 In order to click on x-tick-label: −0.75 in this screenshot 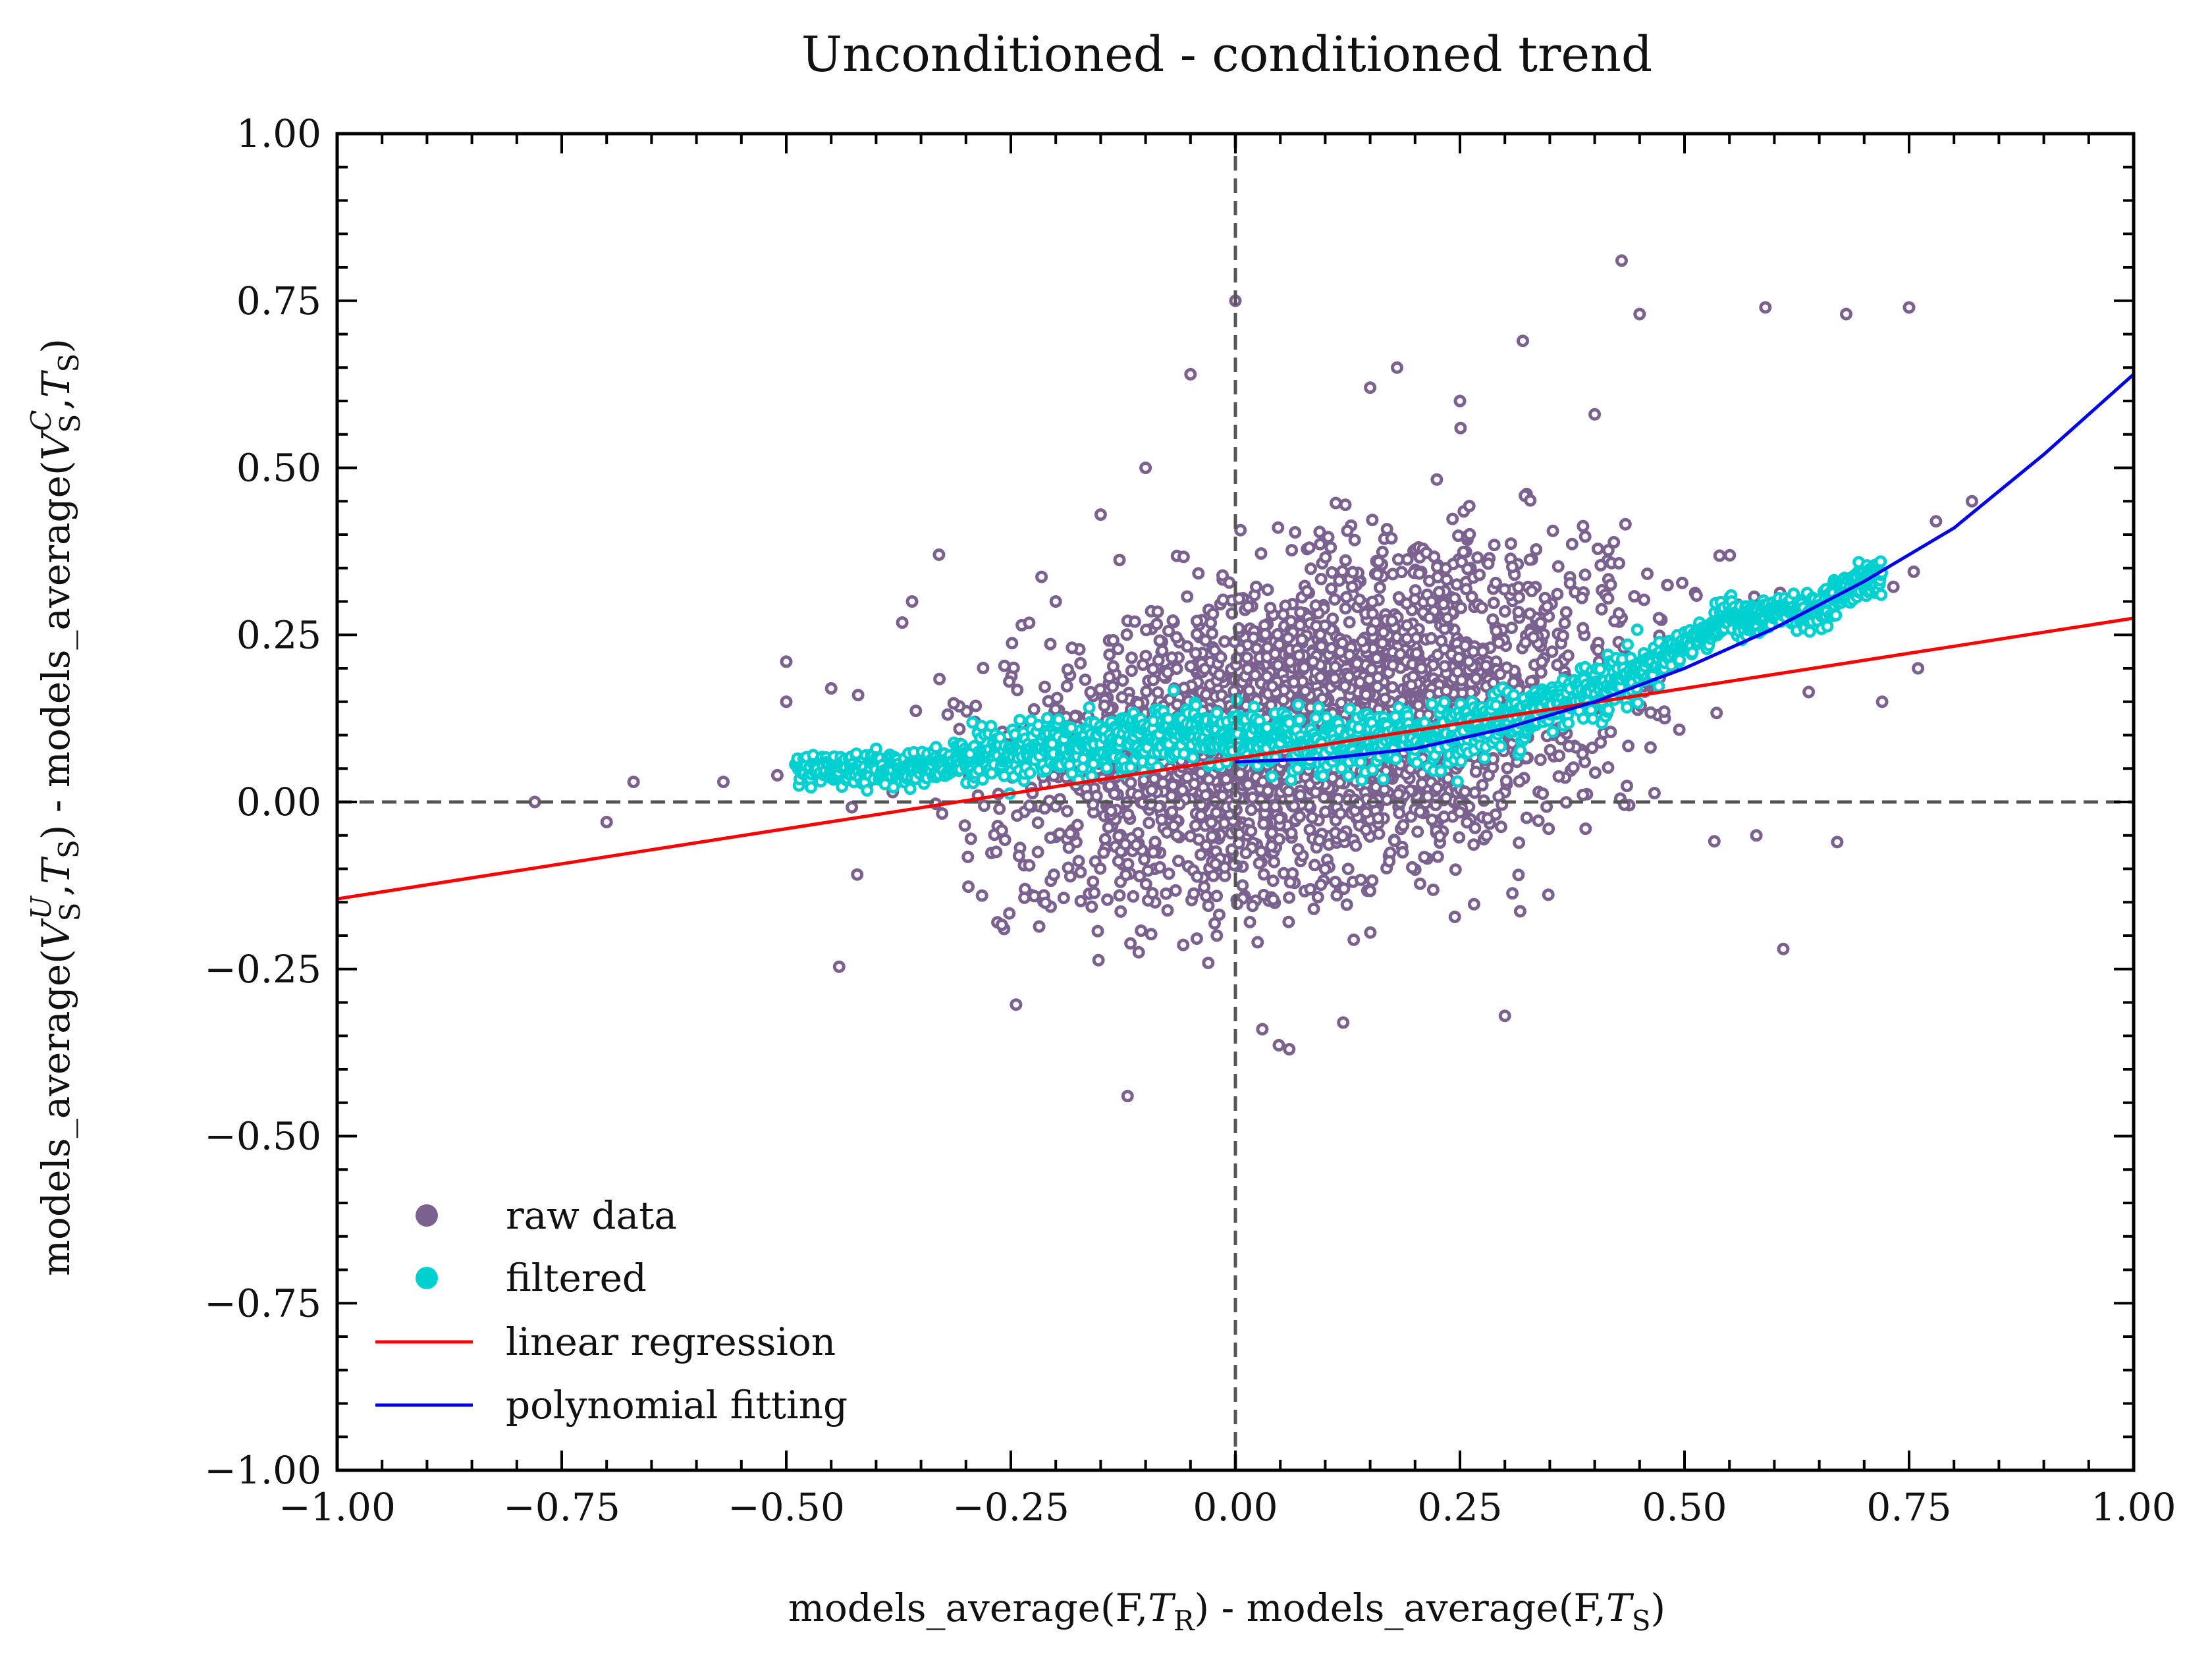, I will do `click(562, 1508)`.